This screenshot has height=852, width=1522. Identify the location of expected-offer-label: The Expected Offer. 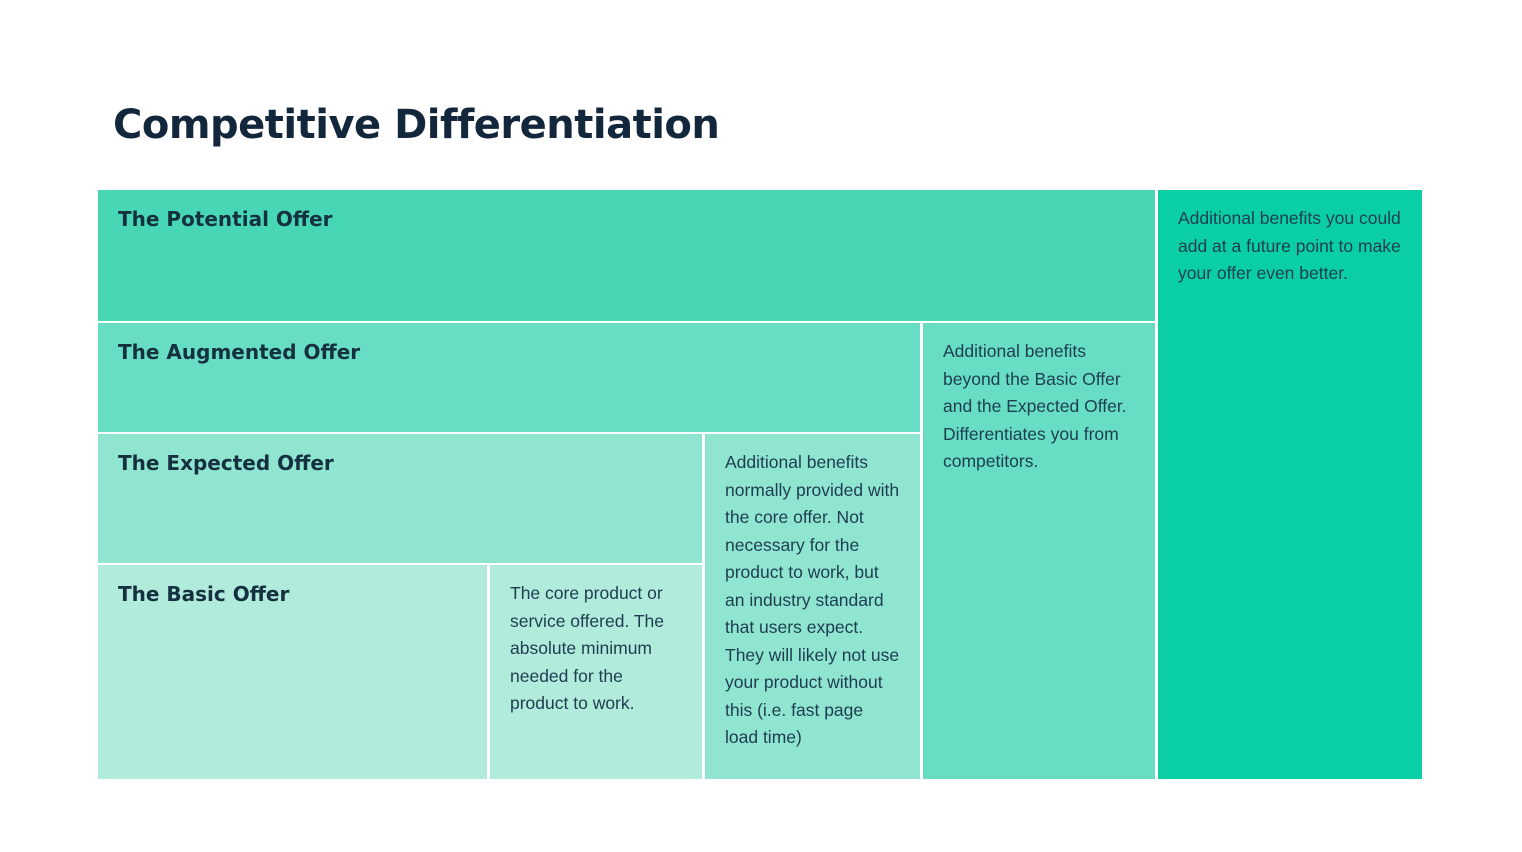
(226, 463).